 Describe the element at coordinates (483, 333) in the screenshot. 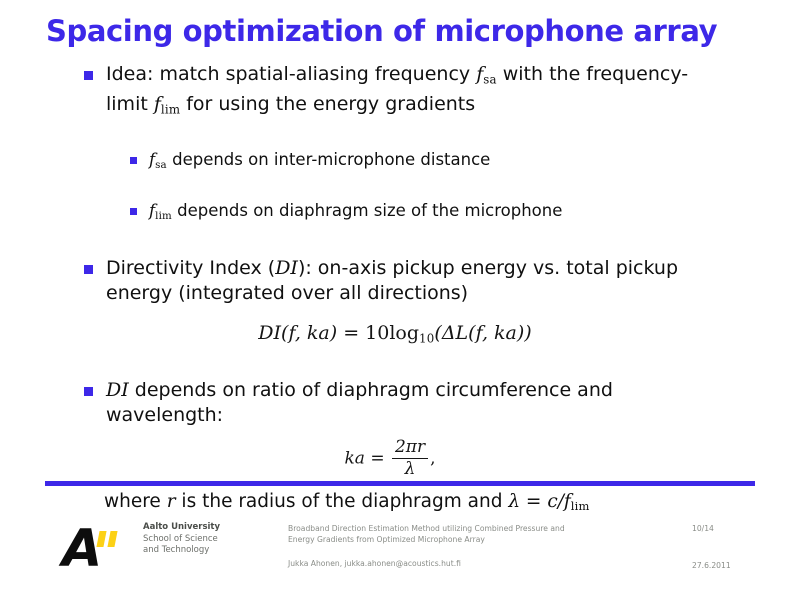

I see `eq1-rhs-args: (ΔL(f, ka))` at that location.